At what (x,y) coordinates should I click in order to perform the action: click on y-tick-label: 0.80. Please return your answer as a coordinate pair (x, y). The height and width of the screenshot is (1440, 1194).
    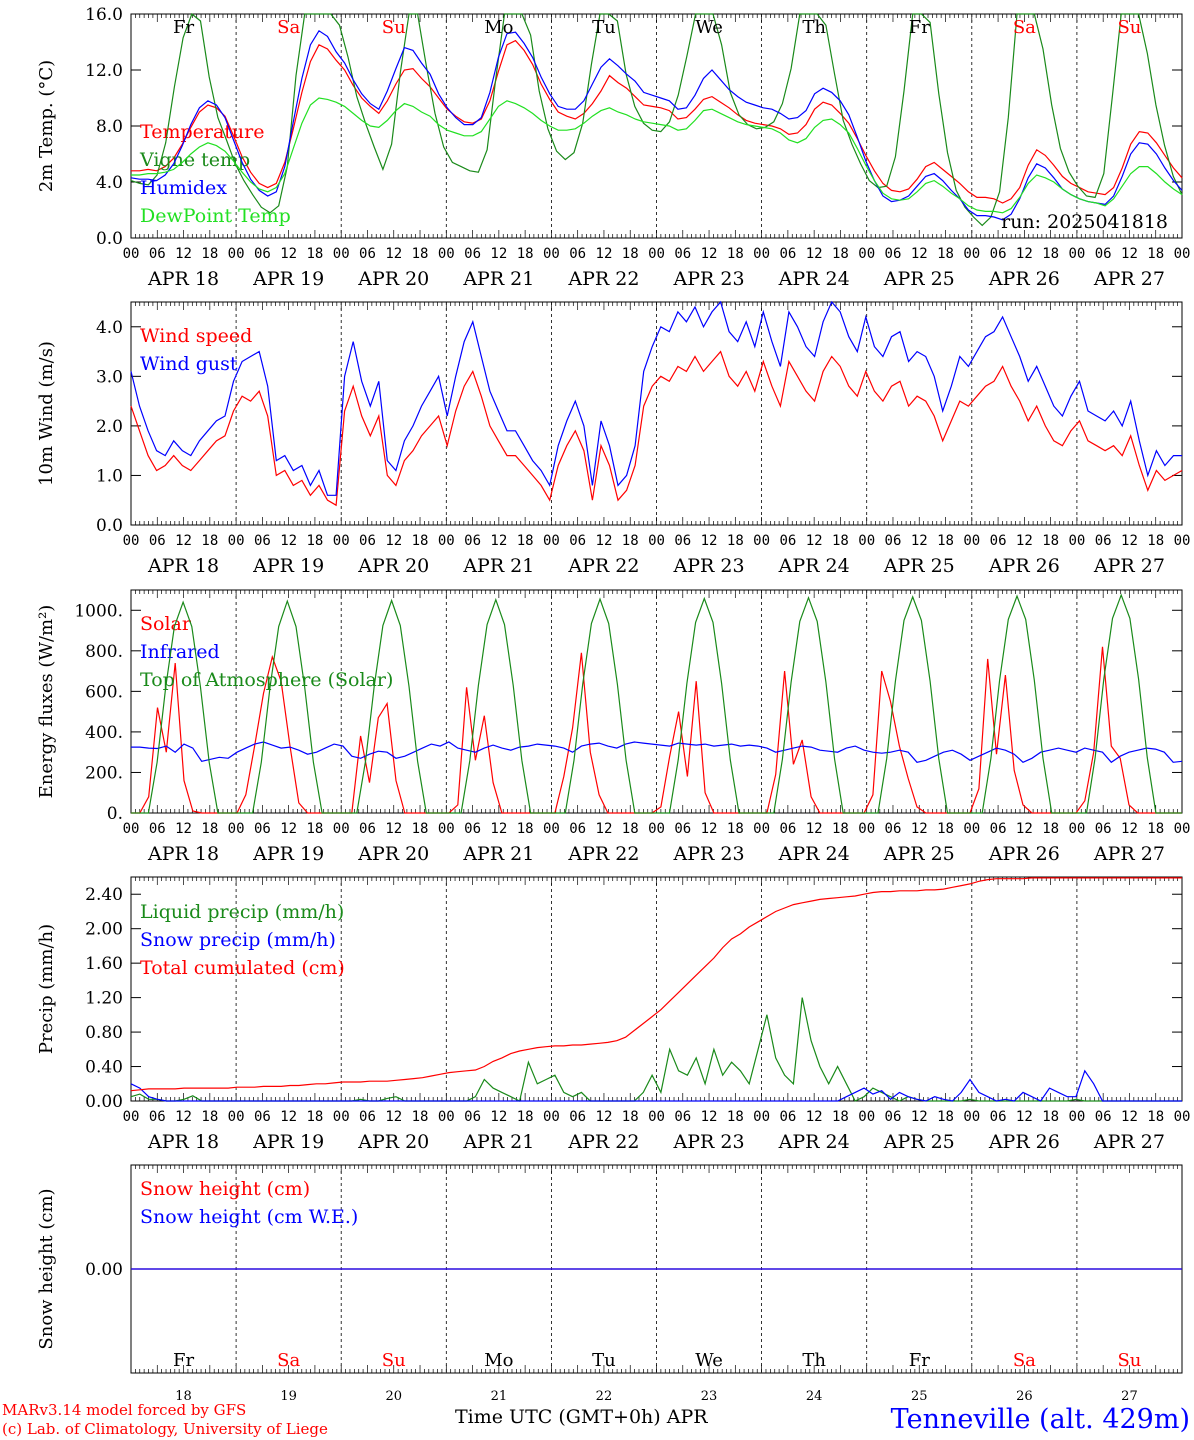
    Looking at the image, I should click on (104, 1033).